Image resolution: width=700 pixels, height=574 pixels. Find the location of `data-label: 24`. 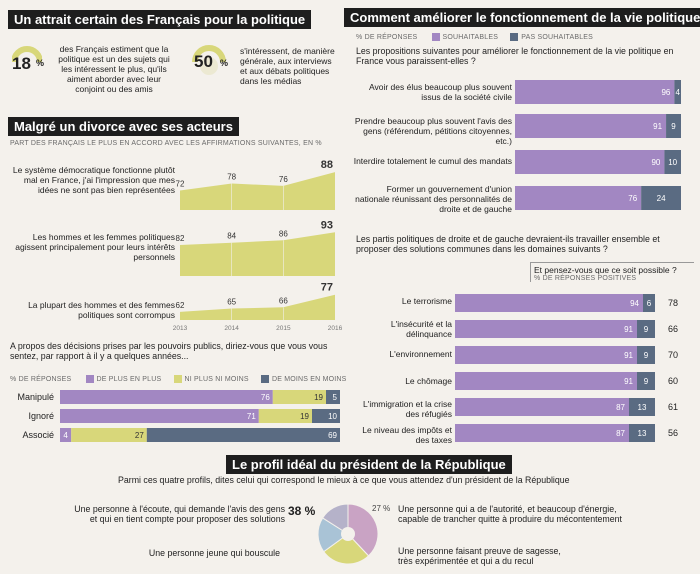

data-label: 24 is located at coordinates (661, 198).